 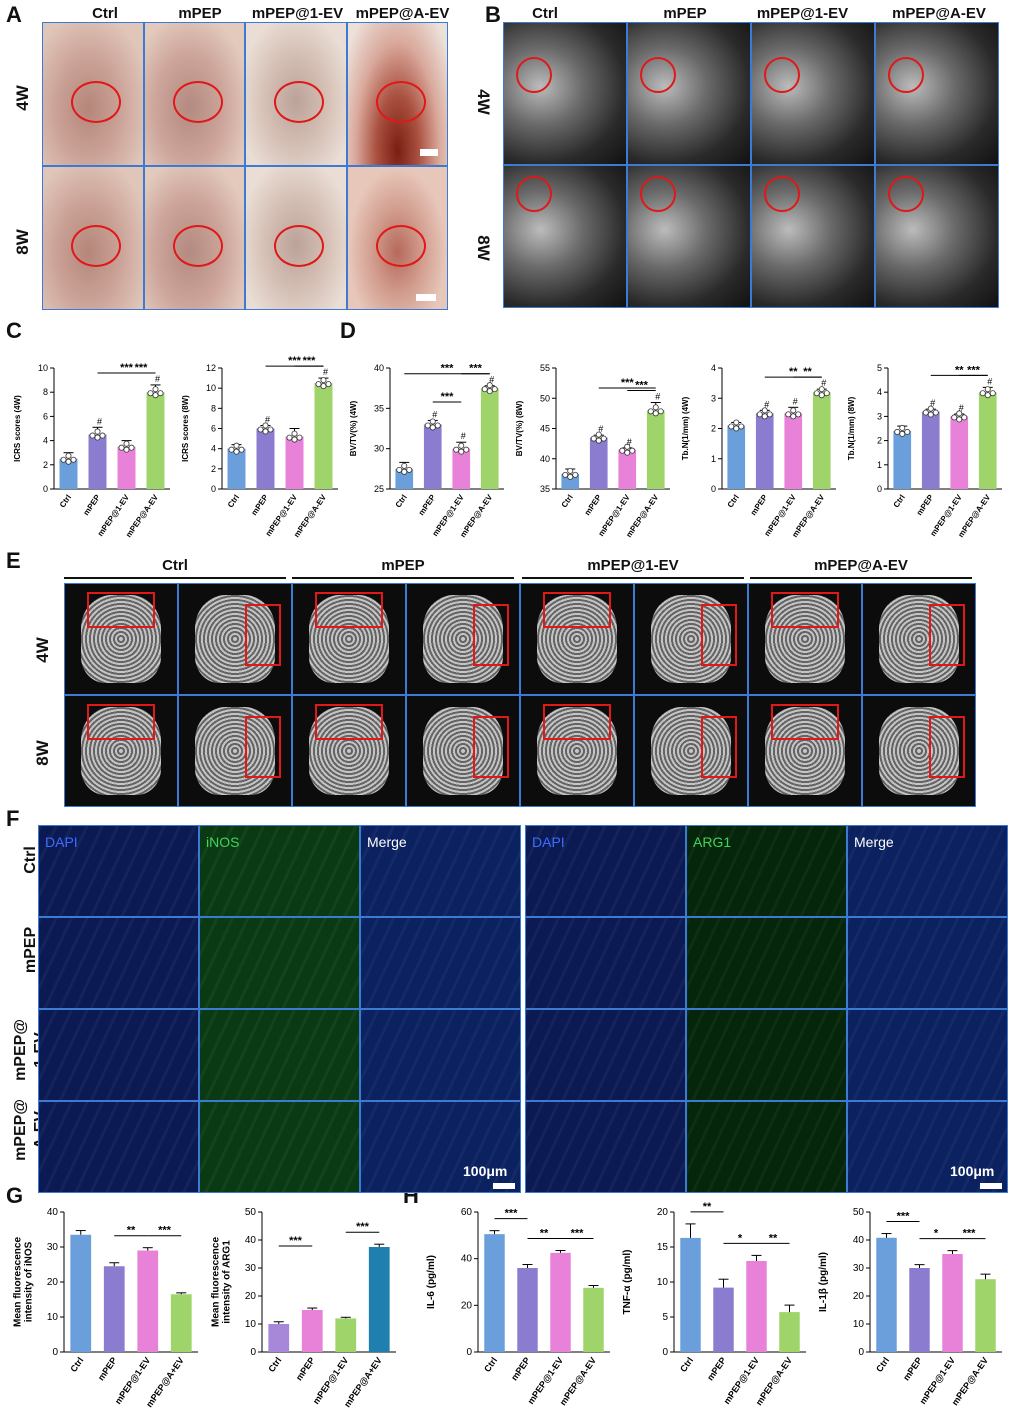 What do you see at coordinates (545, 13) in the screenshot?
I see `panel-b-group-ctrl: Ctrl` at bounding box center [545, 13].